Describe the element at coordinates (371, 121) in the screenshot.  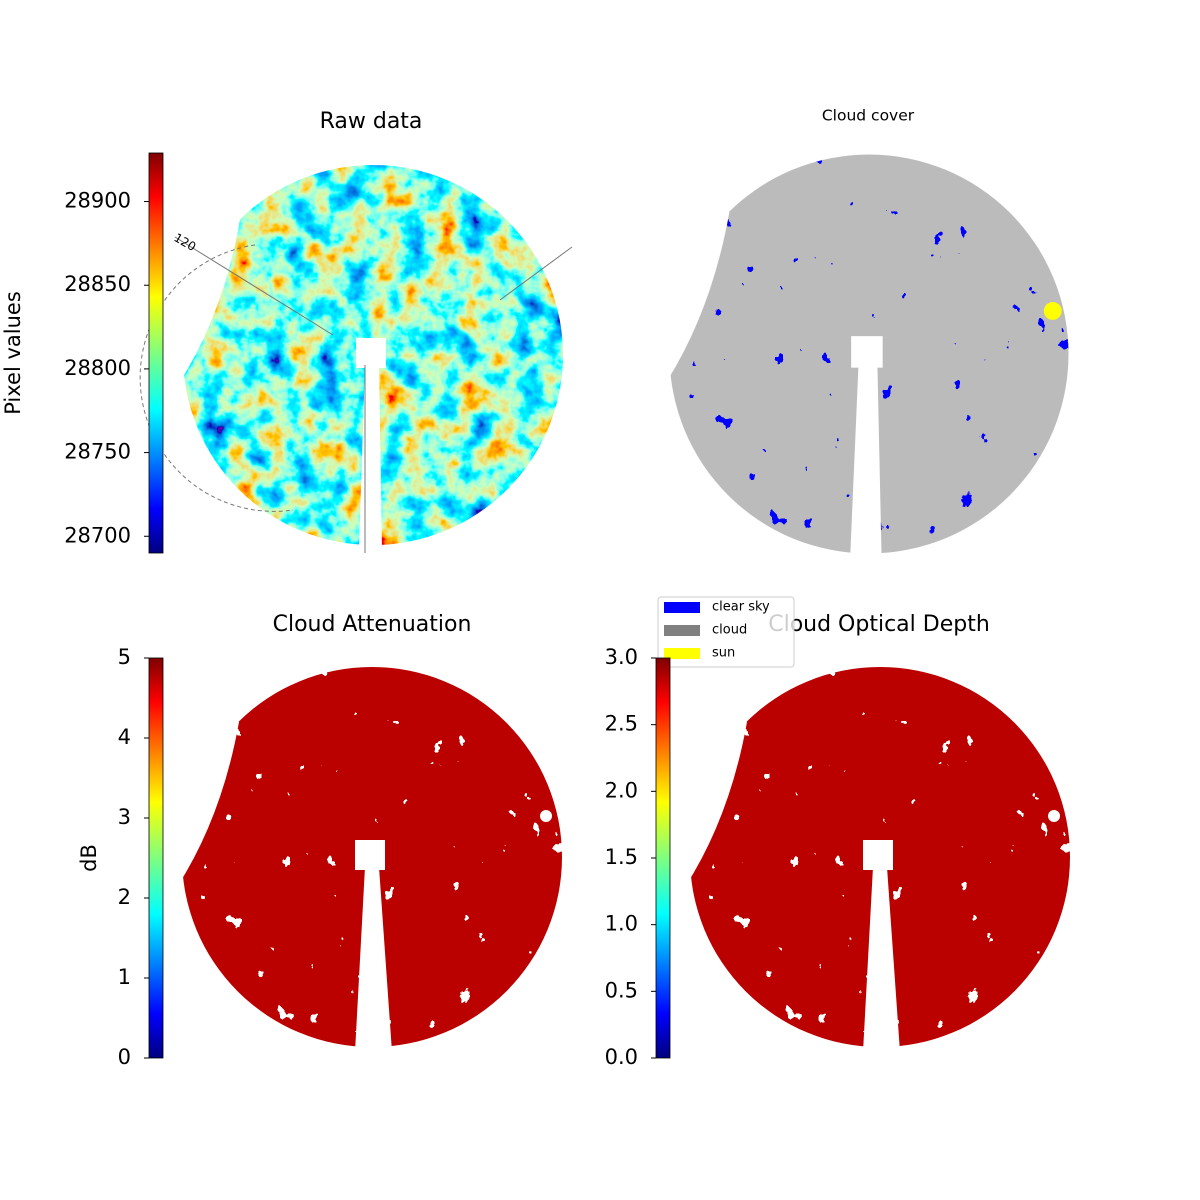
I see `panel-title: Raw data` at that location.